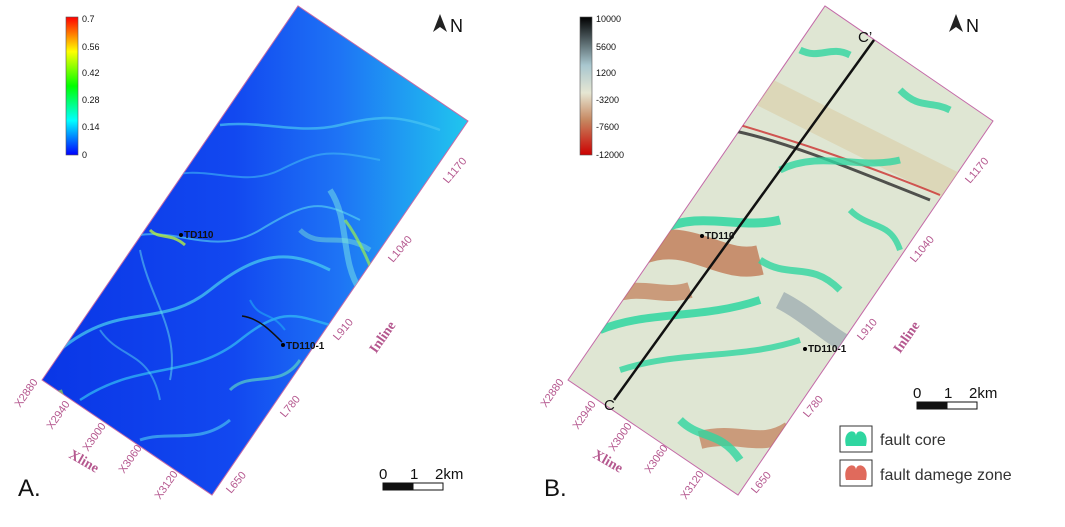 The width and height of the screenshot is (1065, 527). I want to click on colorbar-a-tick: 0, so click(84, 155).